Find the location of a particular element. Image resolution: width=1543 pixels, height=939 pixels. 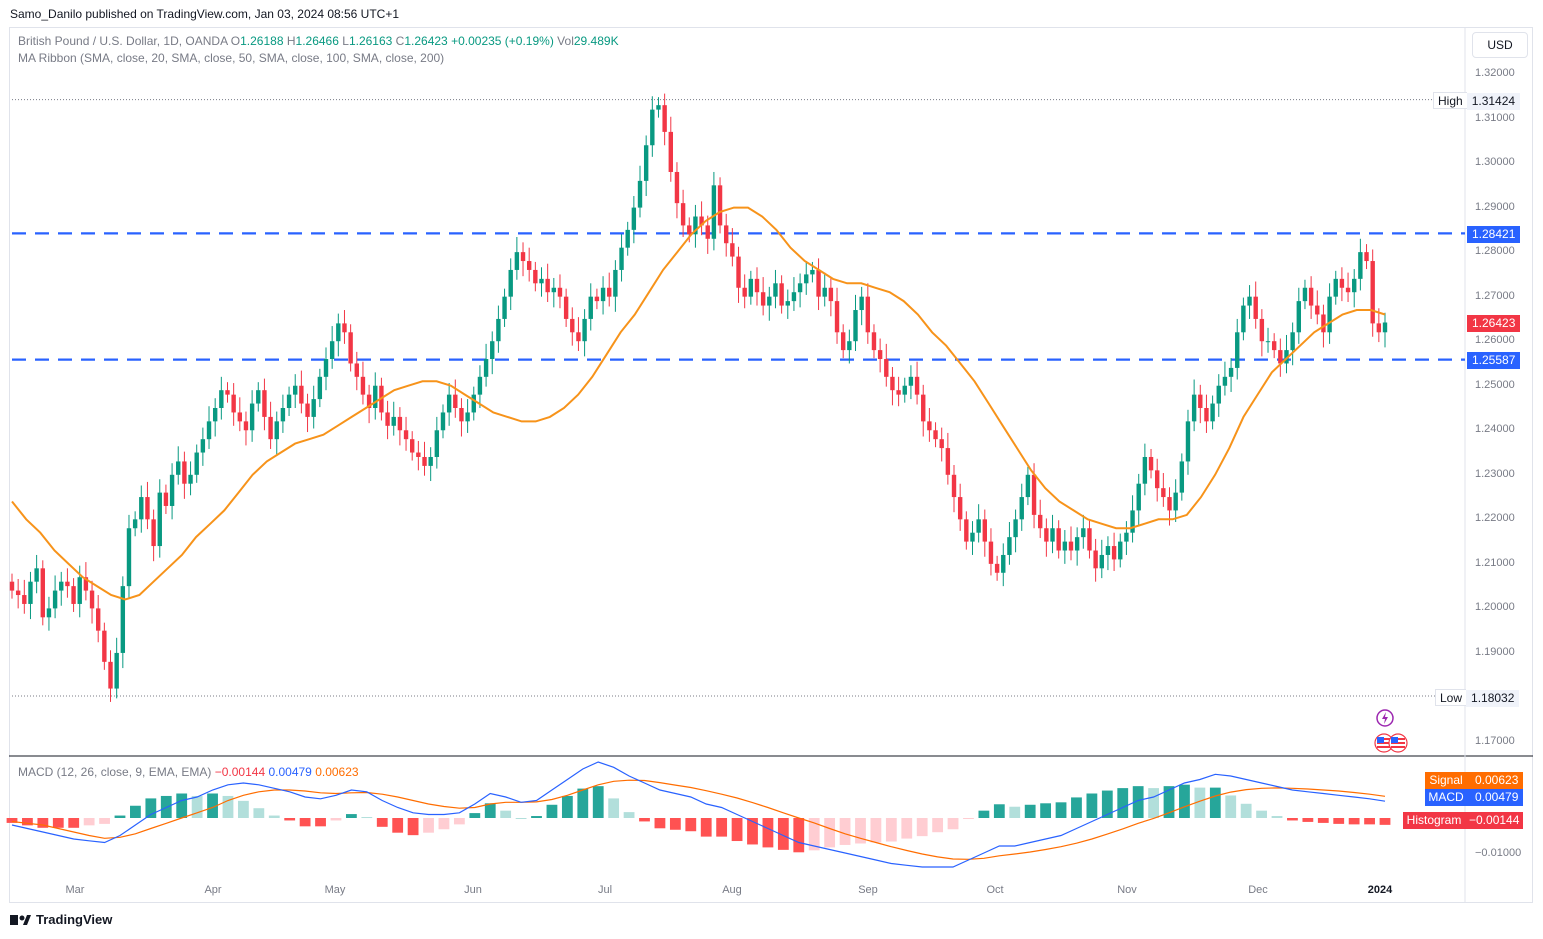

price-tick-label: 1.27000 is located at coordinates (1495, 295).